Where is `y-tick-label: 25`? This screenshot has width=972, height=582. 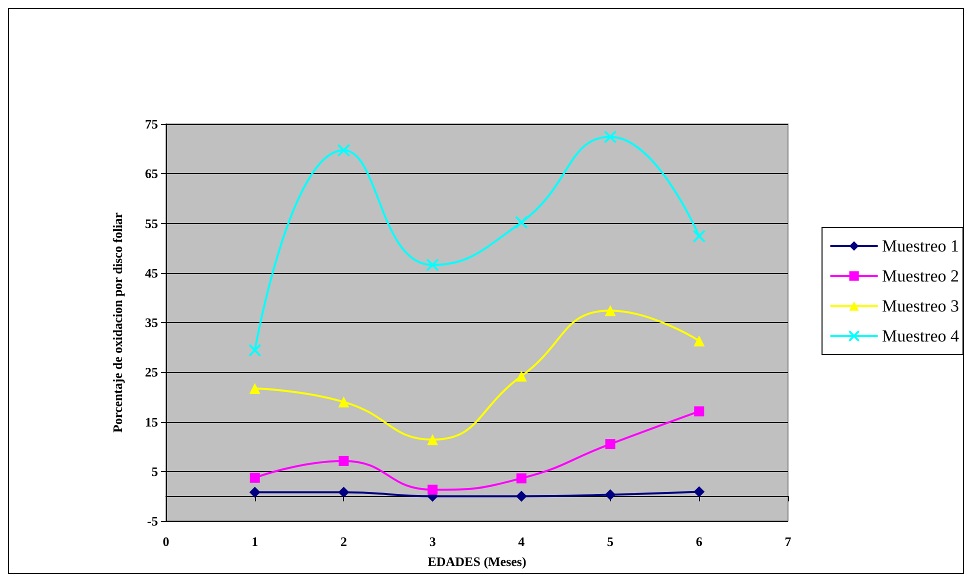 y-tick-label: 25 is located at coordinates (151, 372).